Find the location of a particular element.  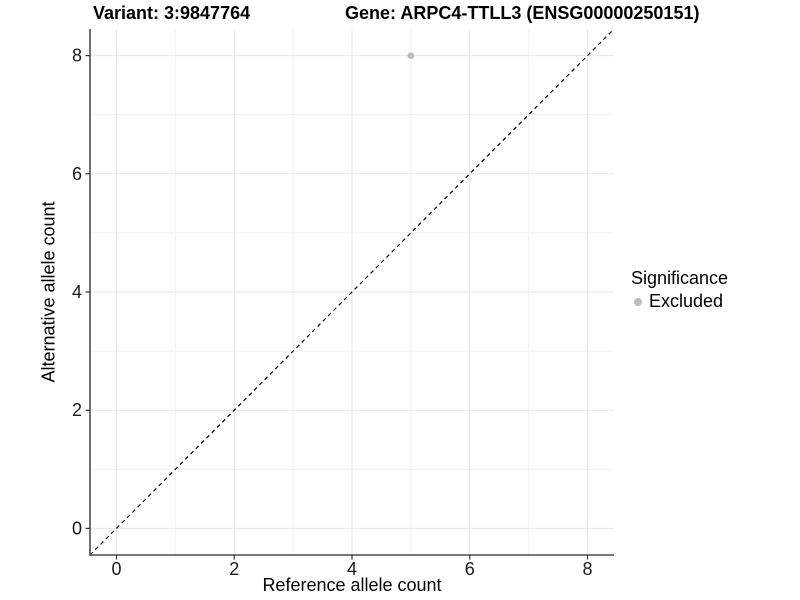

x-tick-label: 6 is located at coordinates (470, 569).